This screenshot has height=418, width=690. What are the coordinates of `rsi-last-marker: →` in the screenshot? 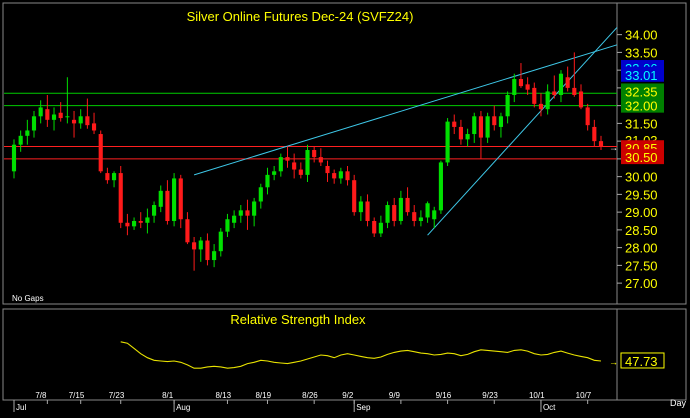 It's located at (613, 362).